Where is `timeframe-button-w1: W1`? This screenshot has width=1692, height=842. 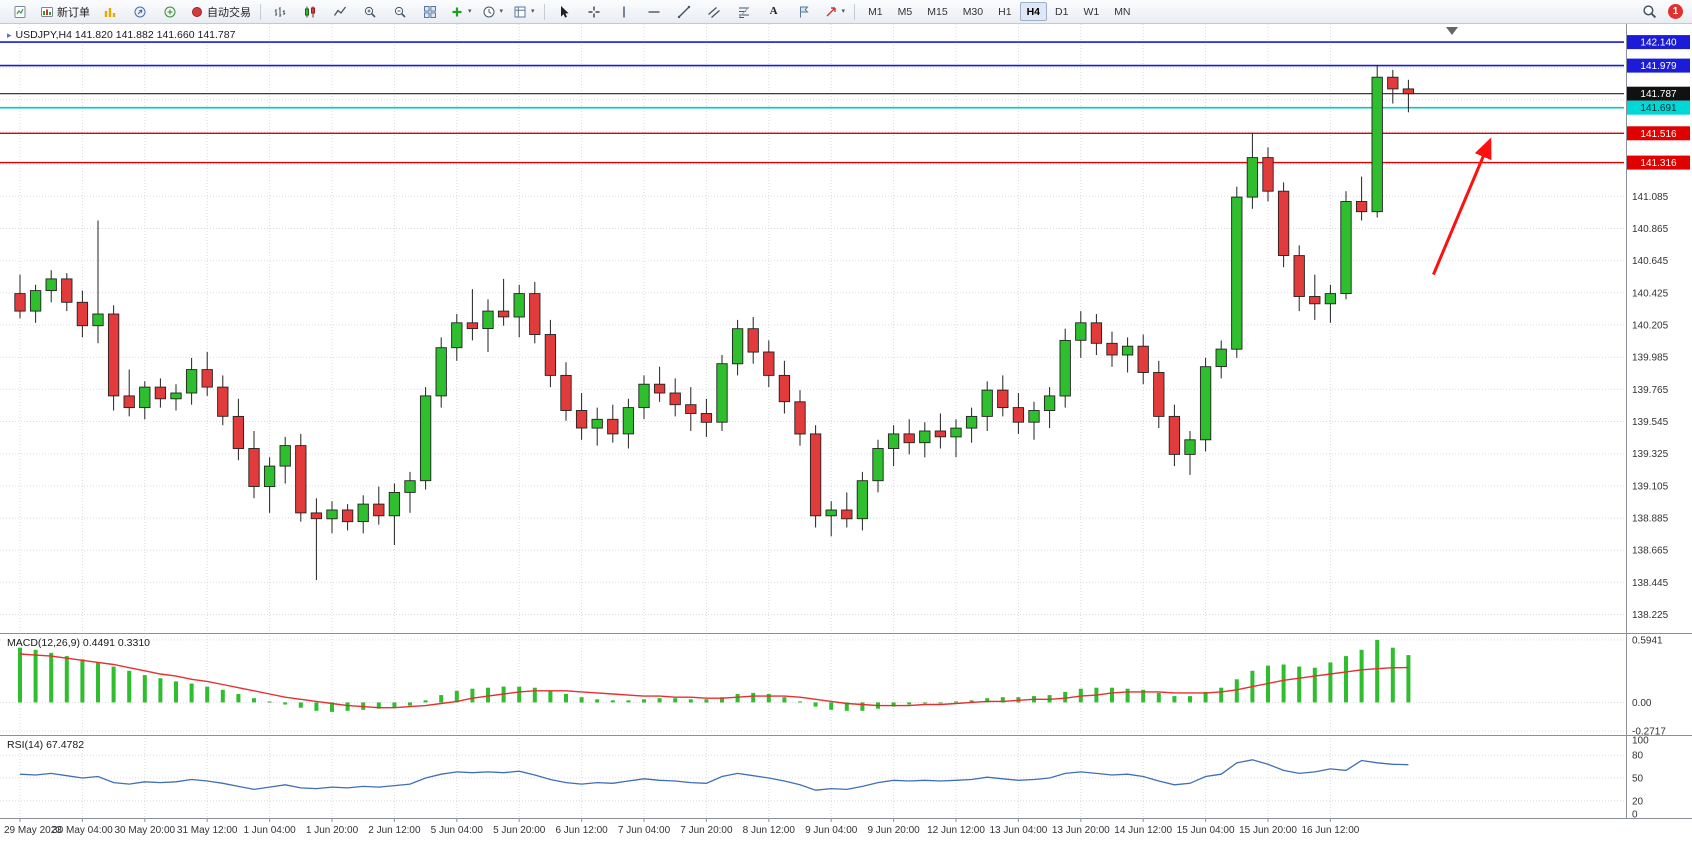 timeframe-button-w1: W1 is located at coordinates (1091, 11).